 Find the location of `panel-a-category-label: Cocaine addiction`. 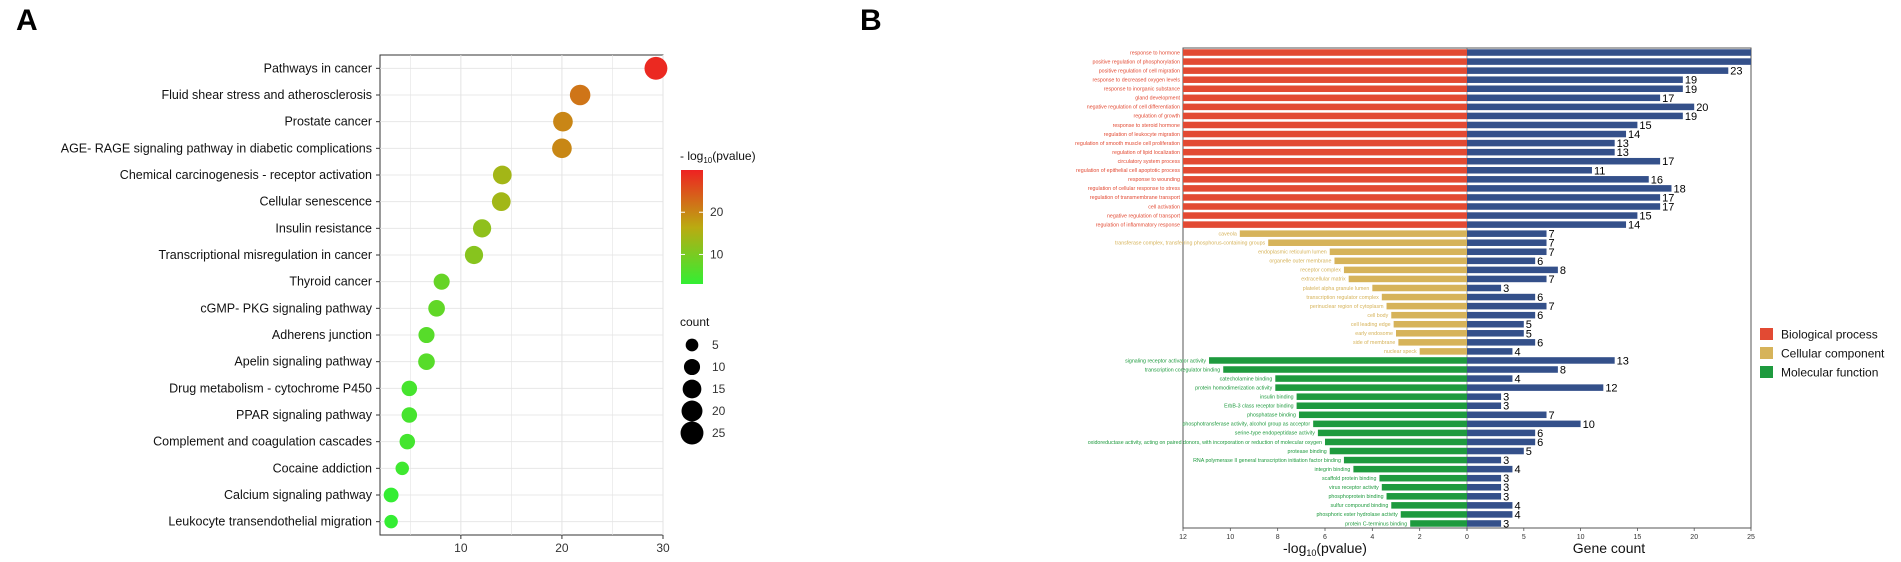

panel-a-category-label: Cocaine addiction is located at coordinates (322, 468).